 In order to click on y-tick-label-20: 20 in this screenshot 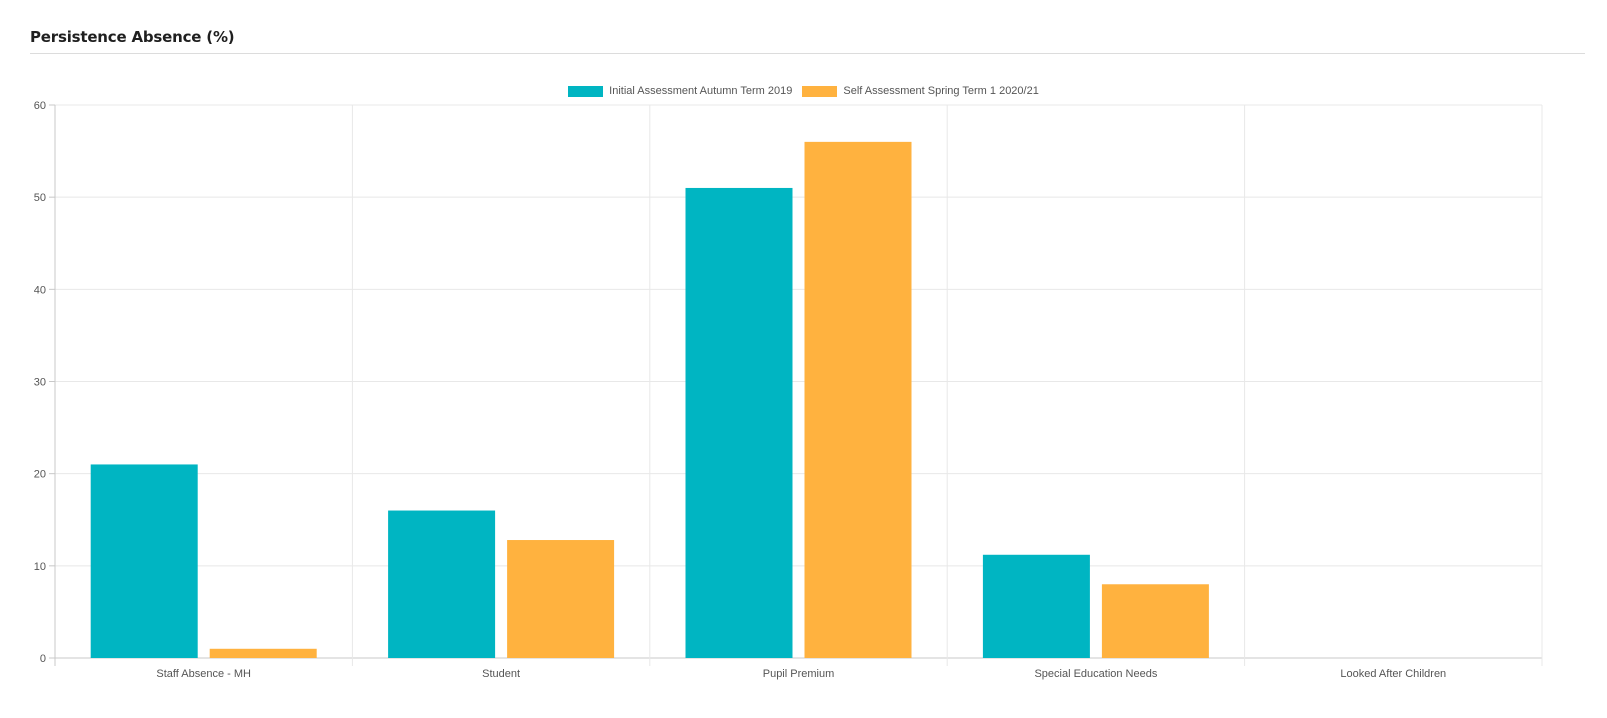, I will do `click(40, 475)`.